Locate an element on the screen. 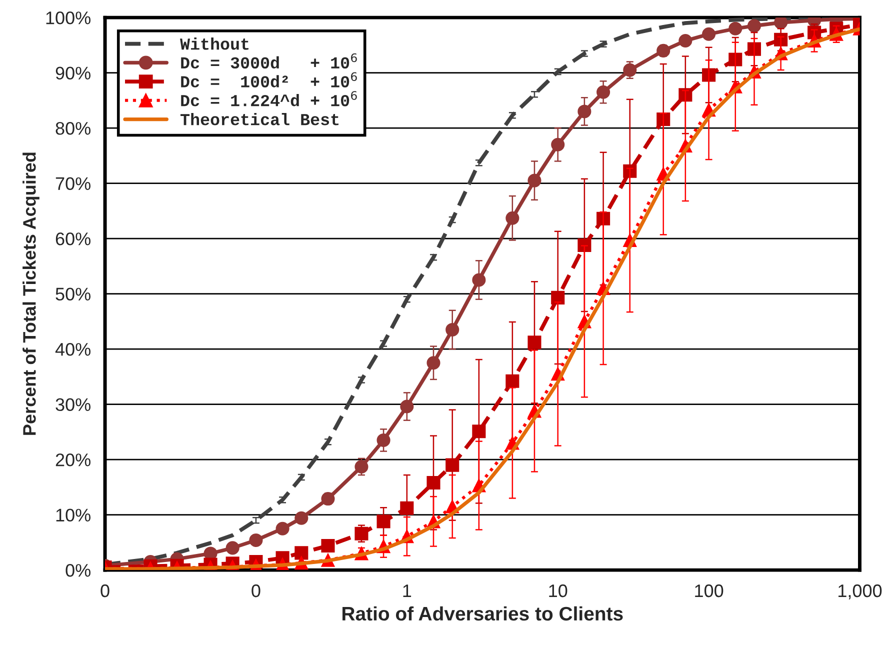 The height and width of the screenshot is (650, 890). x-axis-title: Ratio of Adversaries to Clients is located at coordinates (482, 613).